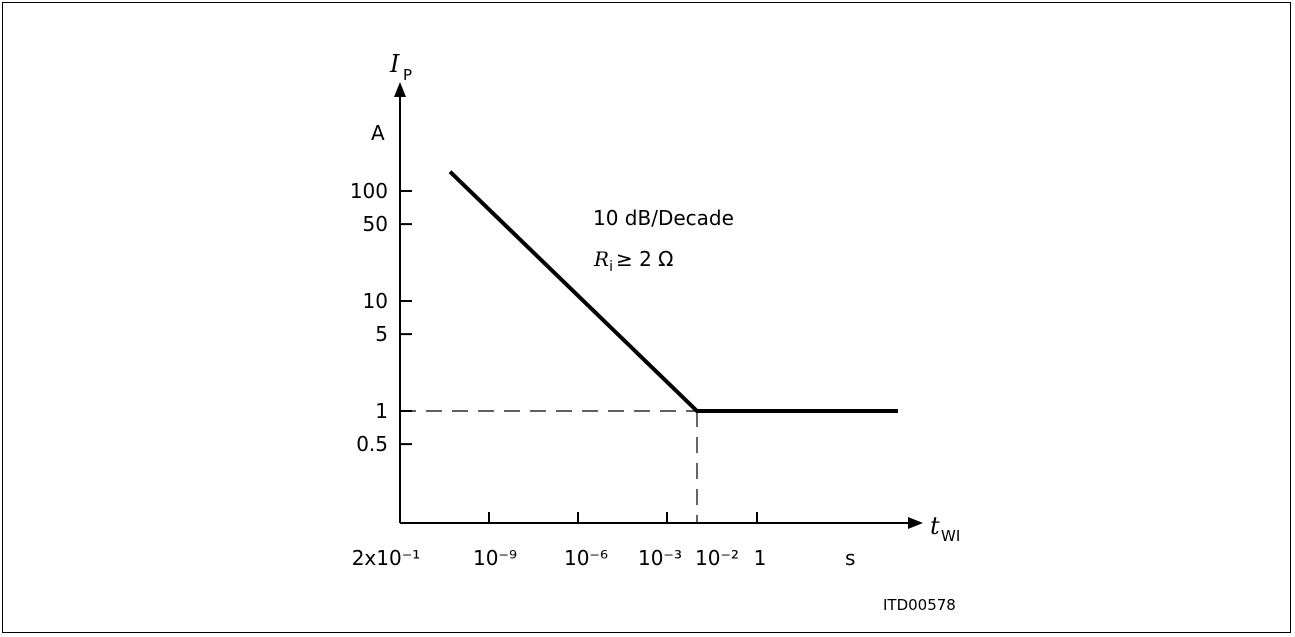 This screenshot has height=637, width=1295. What do you see at coordinates (381, 411) in the screenshot?
I see `y-tick-label: 1` at bounding box center [381, 411].